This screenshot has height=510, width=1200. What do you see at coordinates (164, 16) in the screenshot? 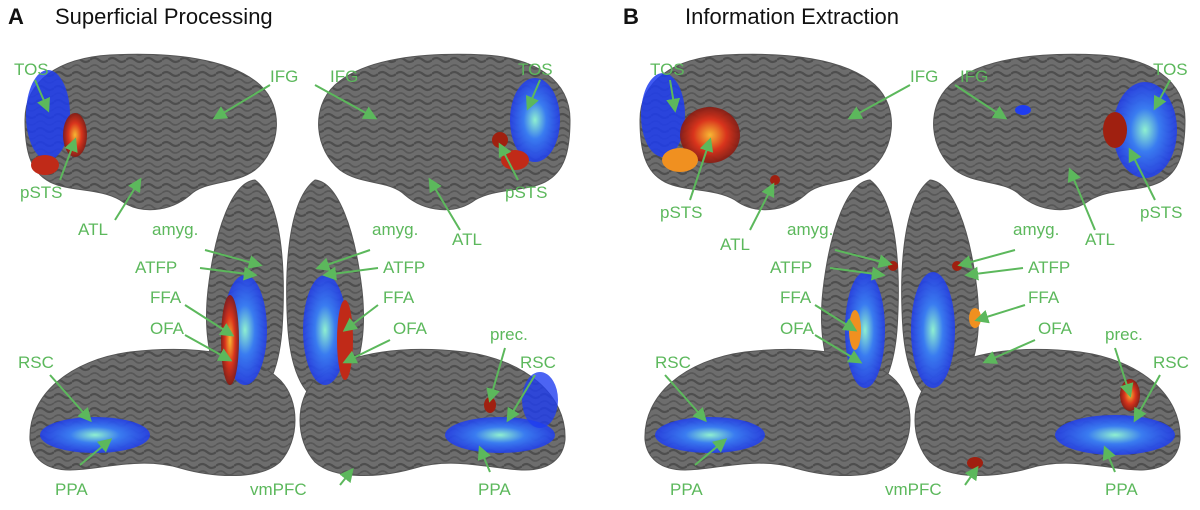
I see `panel-title: Superficial Processing` at bounding box center [164, 16].